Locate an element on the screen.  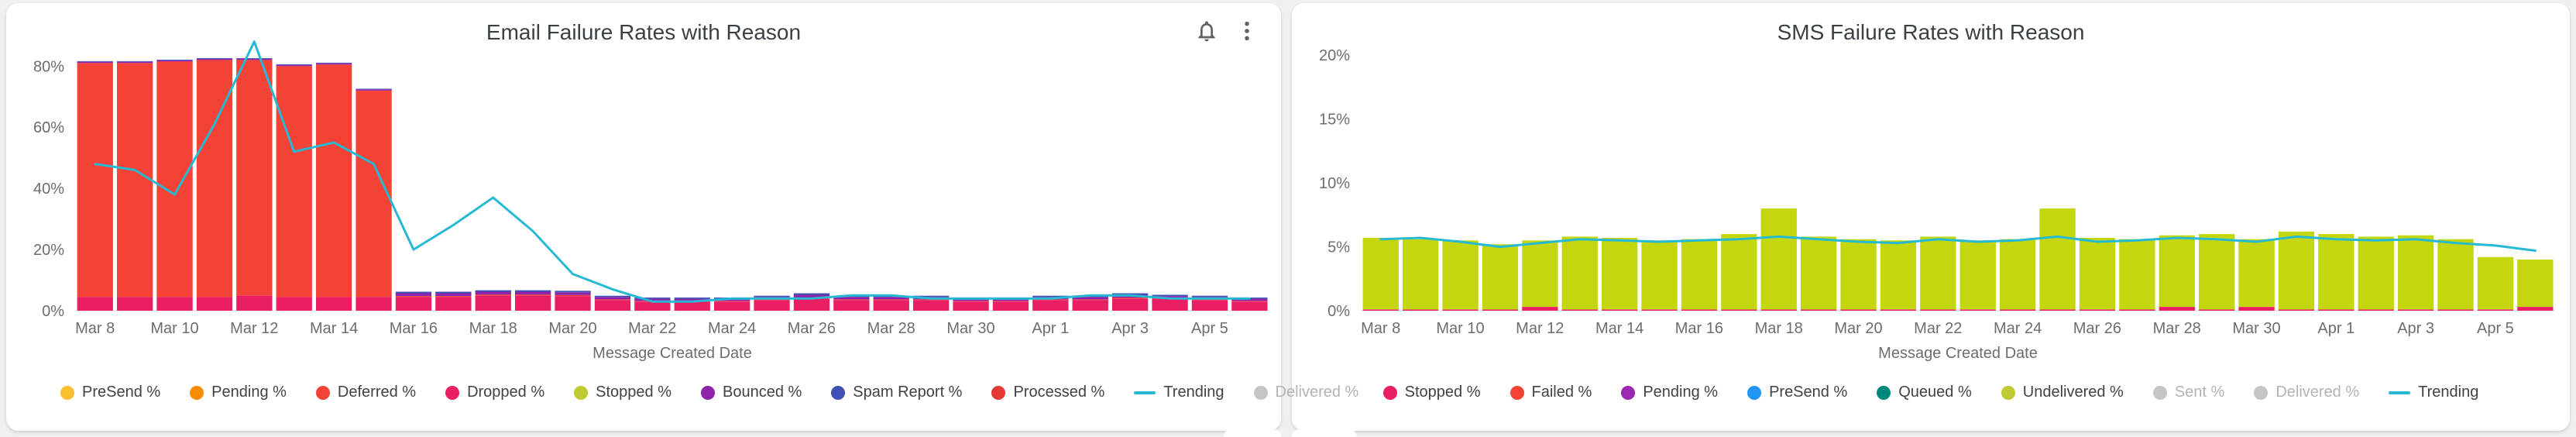
trending-line is located at coordinates (1958, 244).